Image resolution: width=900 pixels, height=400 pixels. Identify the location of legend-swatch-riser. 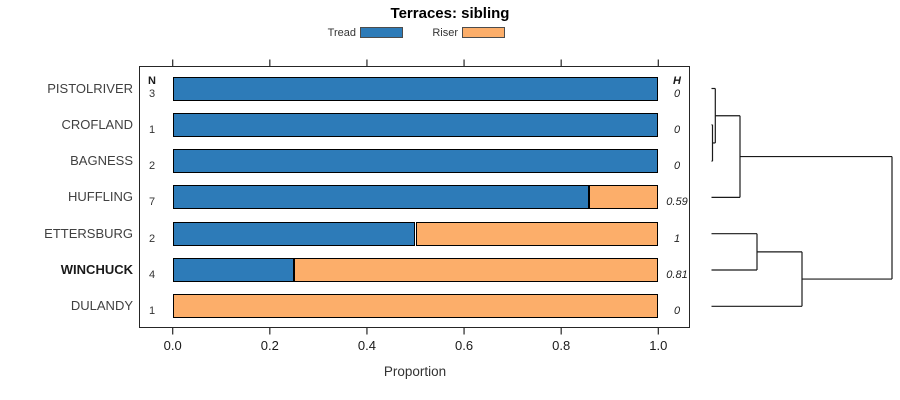
(483, 32).